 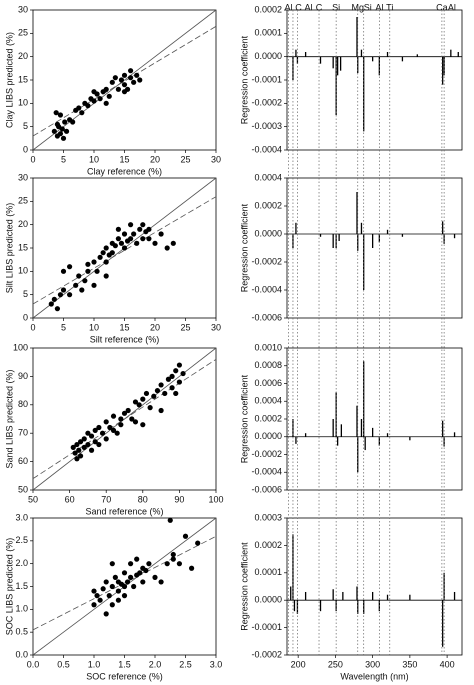 What do you see at coordinates (23, 9) in the screenshot?
I see `y-tick-label: 30` at bounding box center [23, 9].